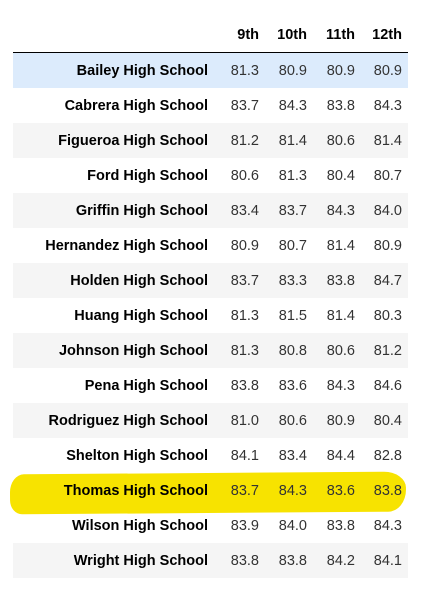 Image resolution: width=443 pixels, height=590 pixels. I want to click on table-row-wright: Wright High School 83.8 83.8 84.2 84.1, so click(210, 560).